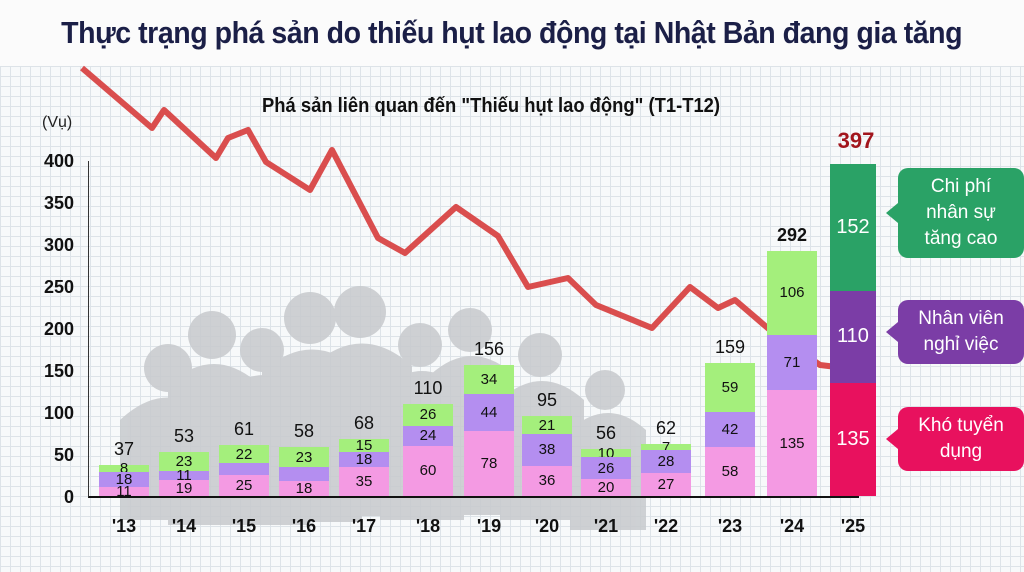 This screenshot has width=1024, height=572. I want to click on bar-segment: 27, so click(666, 484).